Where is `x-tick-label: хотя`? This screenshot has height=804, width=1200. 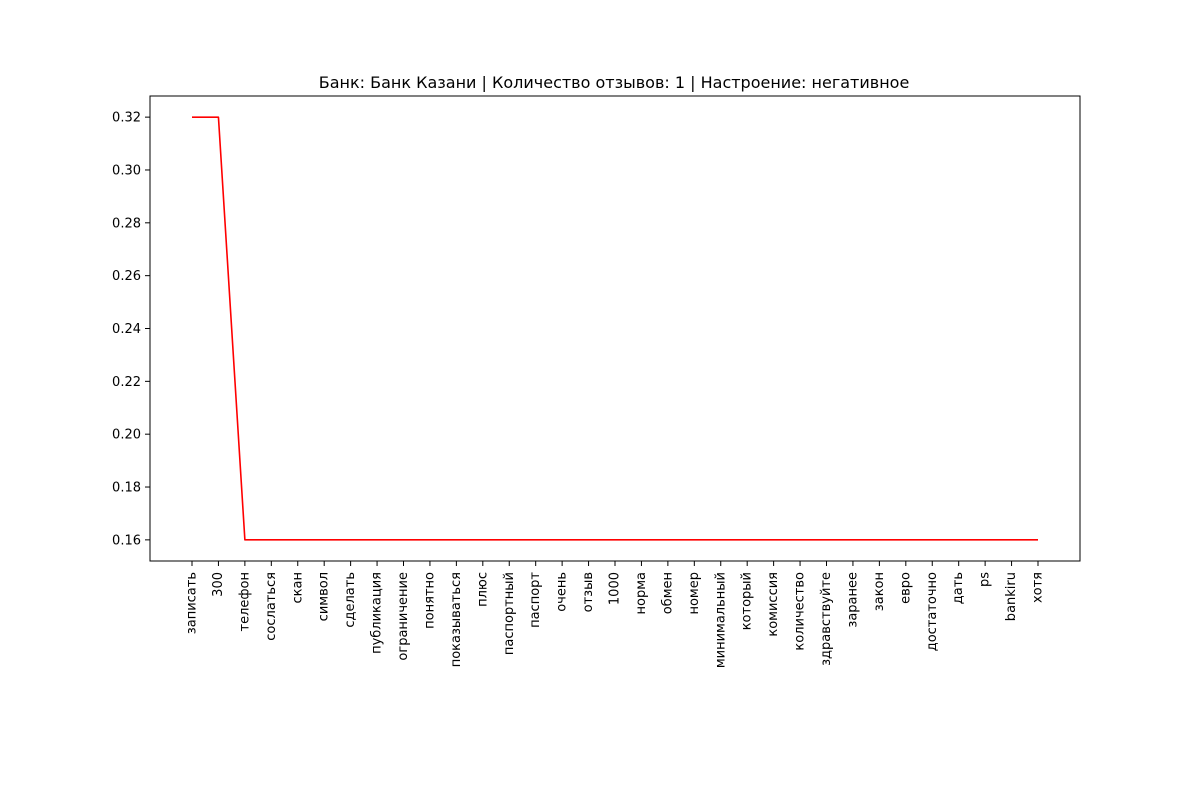 x-tick-label: хотя is located at coordinates (1038, 587).